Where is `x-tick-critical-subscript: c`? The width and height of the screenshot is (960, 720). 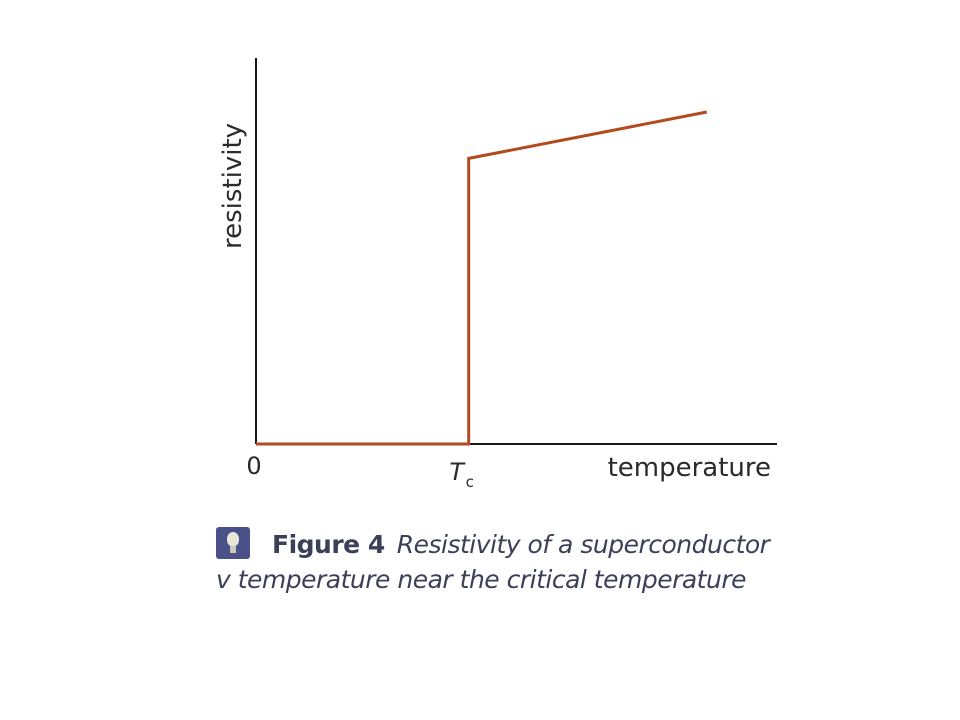 x-tick-critical-subscript: c is located at coordinates (470, 482).